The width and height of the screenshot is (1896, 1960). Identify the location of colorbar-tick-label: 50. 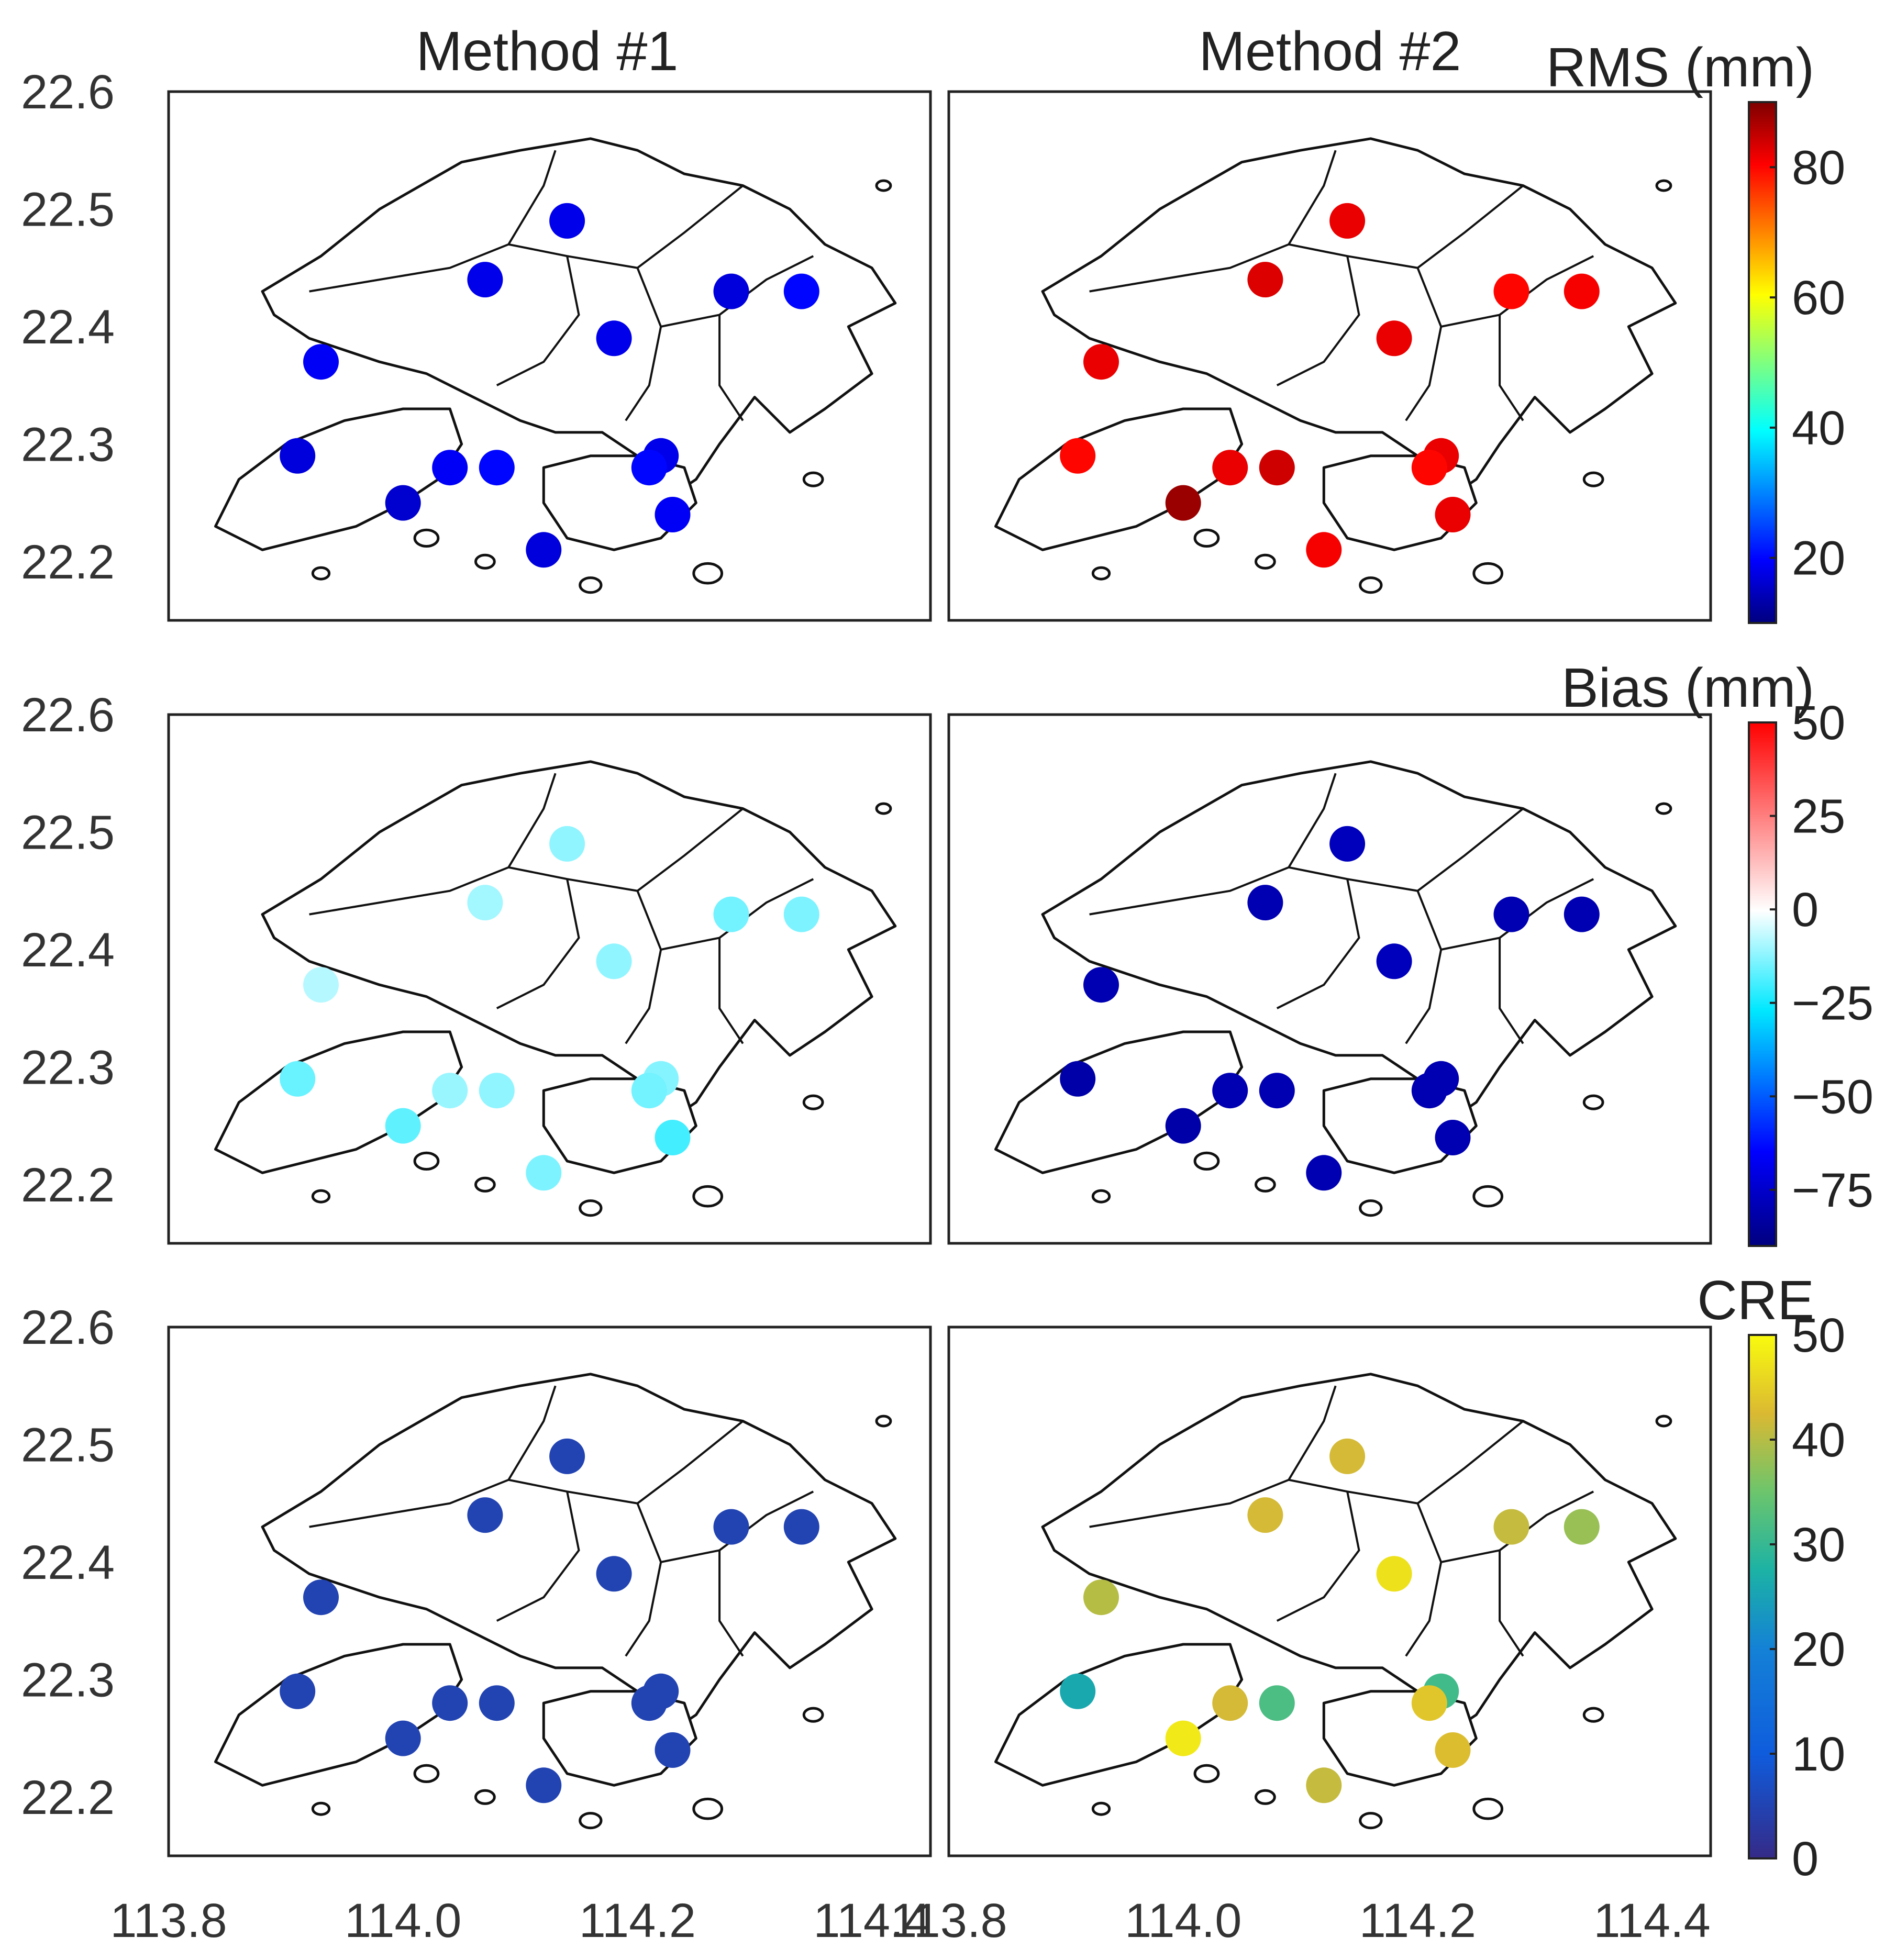
(1818, 723).